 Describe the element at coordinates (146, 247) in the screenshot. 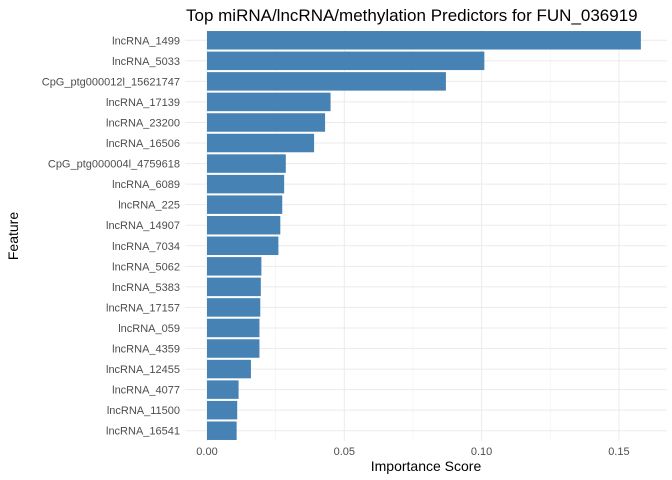

I see `y-tick-label: lncRNA_7034` at that location.